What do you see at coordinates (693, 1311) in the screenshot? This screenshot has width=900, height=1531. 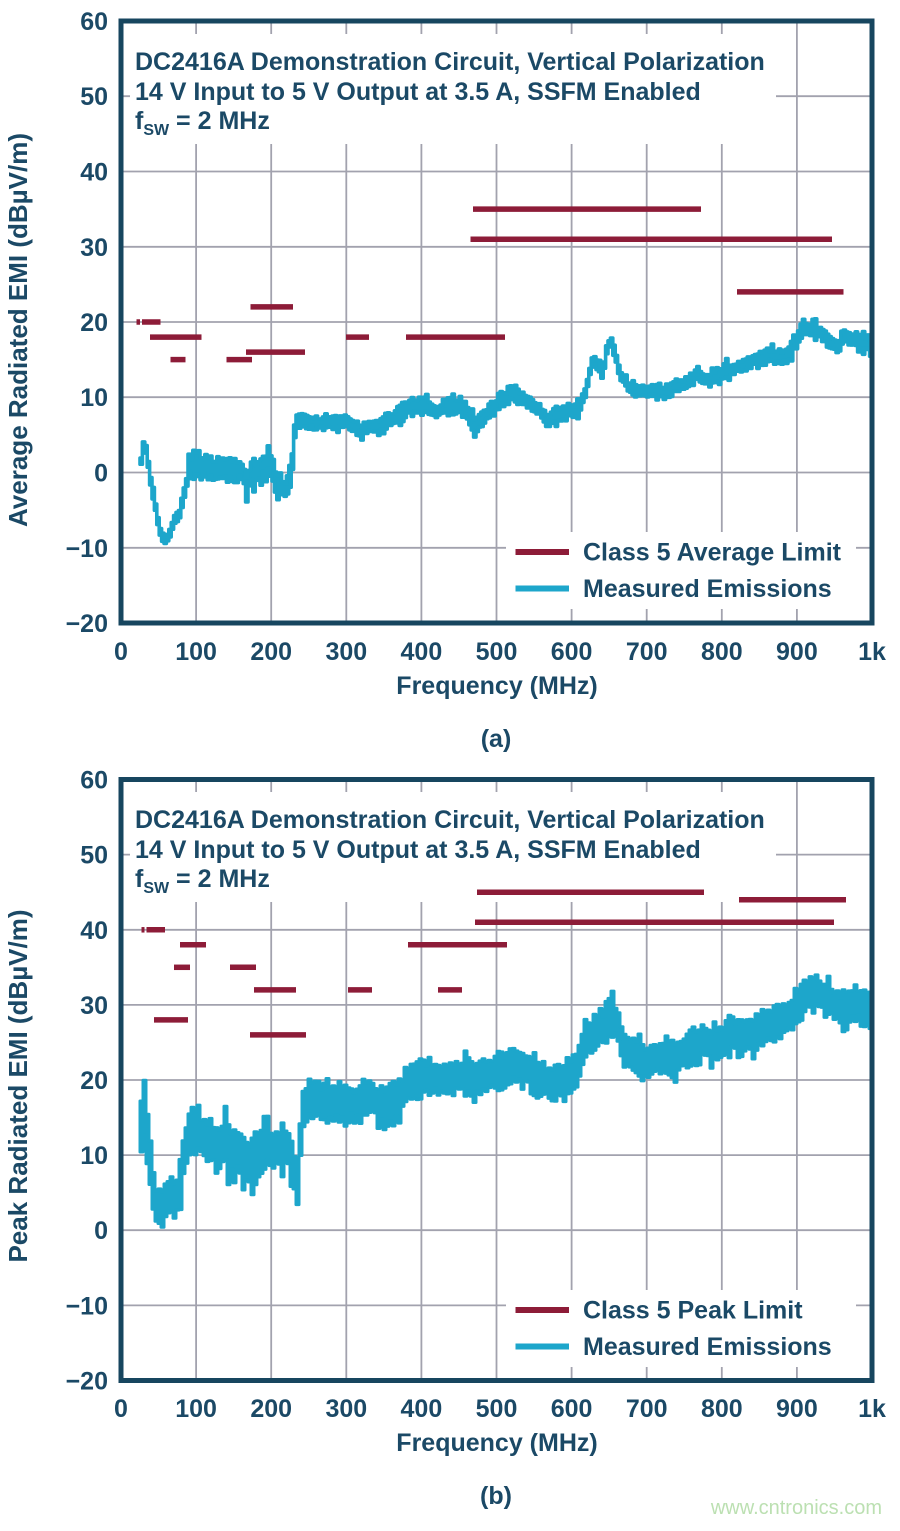 I see `svg-text: Class 5 Peak Limit` at bounding box center [693, 1311].